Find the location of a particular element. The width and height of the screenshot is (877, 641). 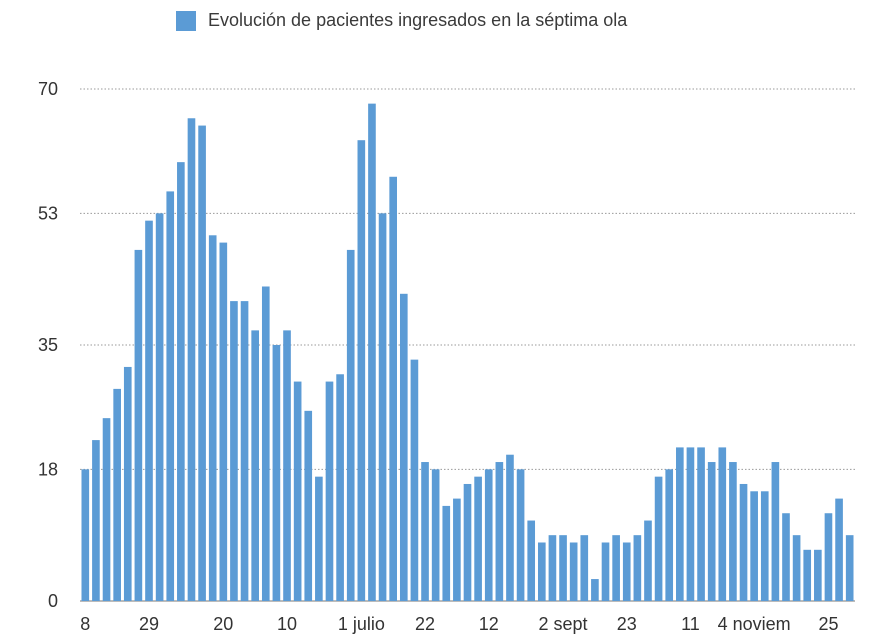

x-tick-label: 2 sept is located at coordinates (563, 624).